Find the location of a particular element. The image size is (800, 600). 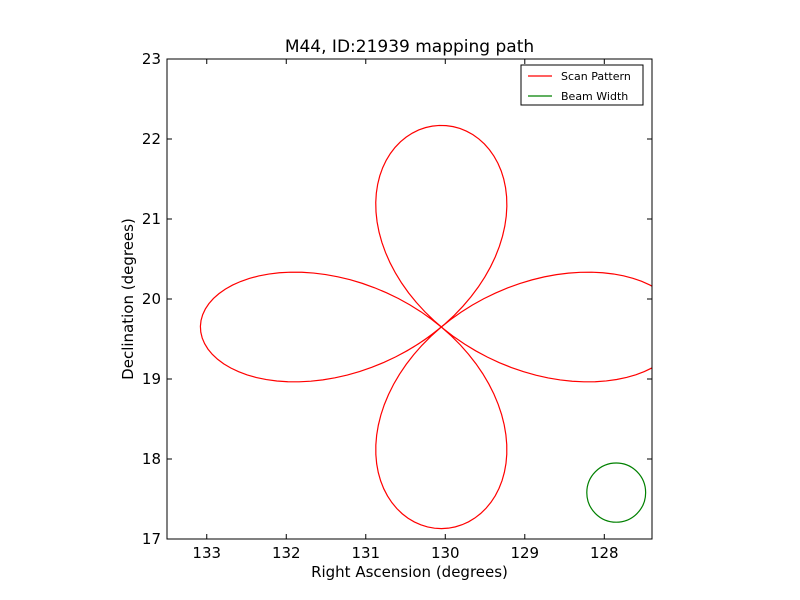

legend-box is located at coordinates (582, 85).